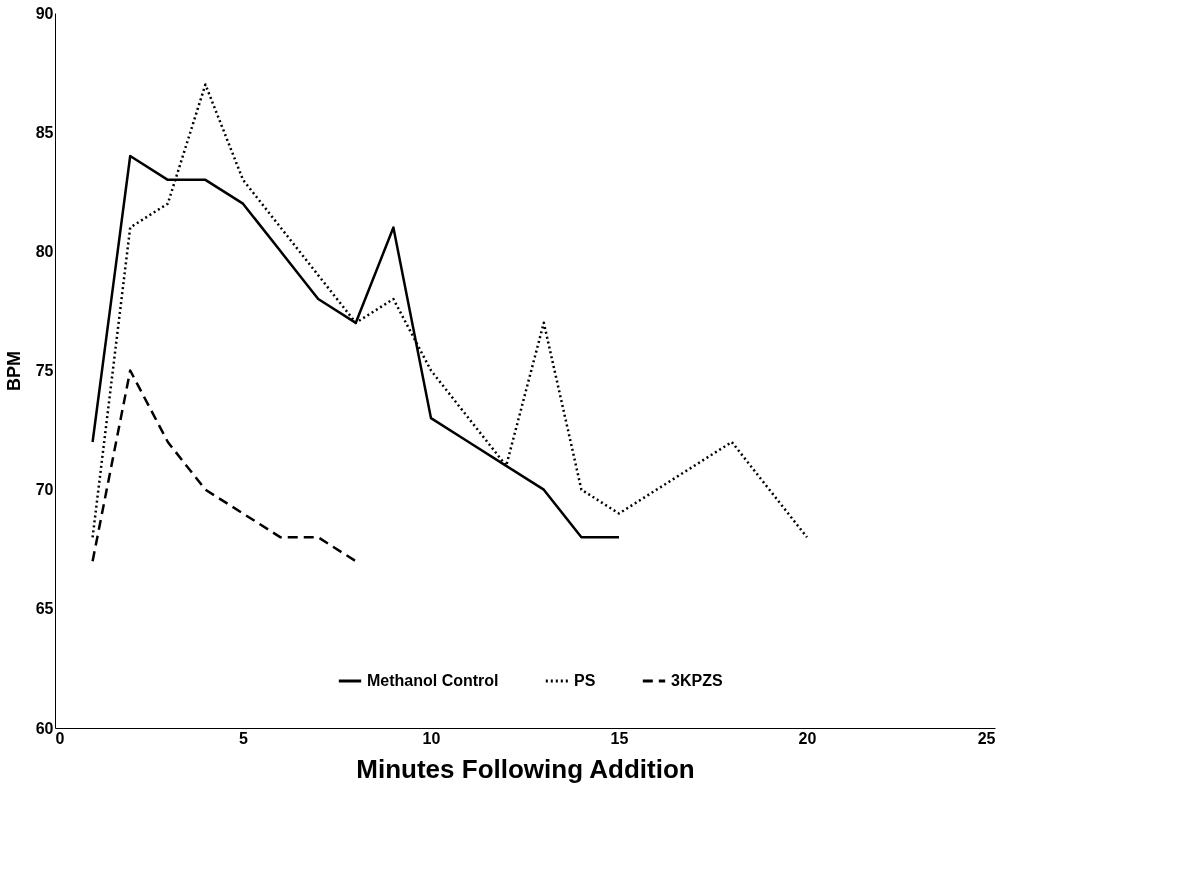  What do you see at coordinates (44, 13) in the screenshot?
I see `y-tick-label: 90` at bounding box center [44, 13].